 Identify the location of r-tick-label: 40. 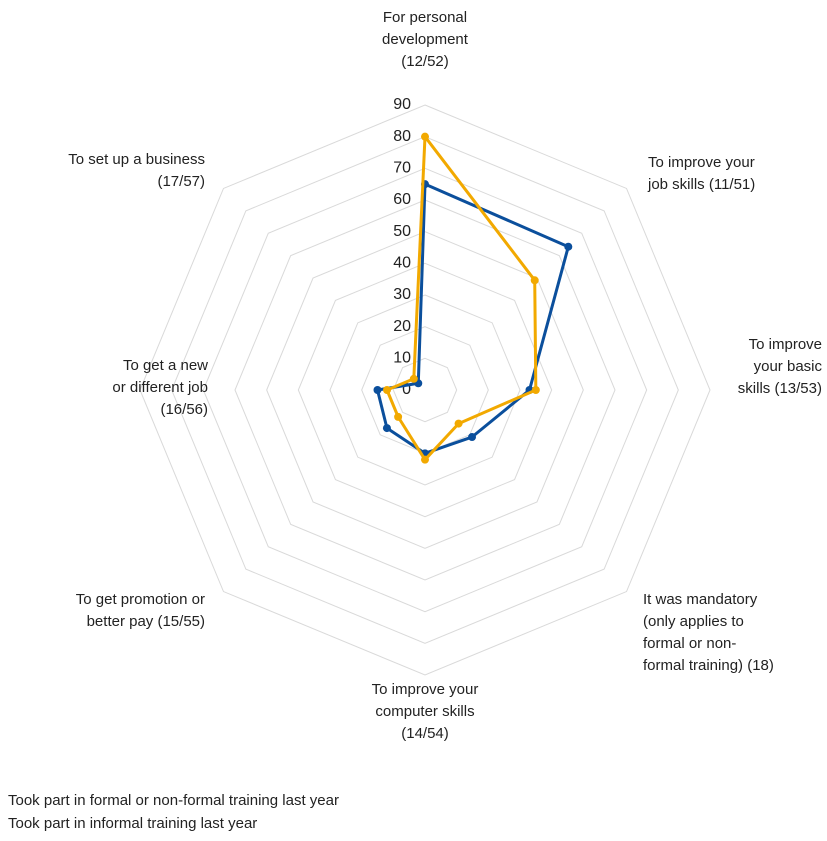
(402, 263).